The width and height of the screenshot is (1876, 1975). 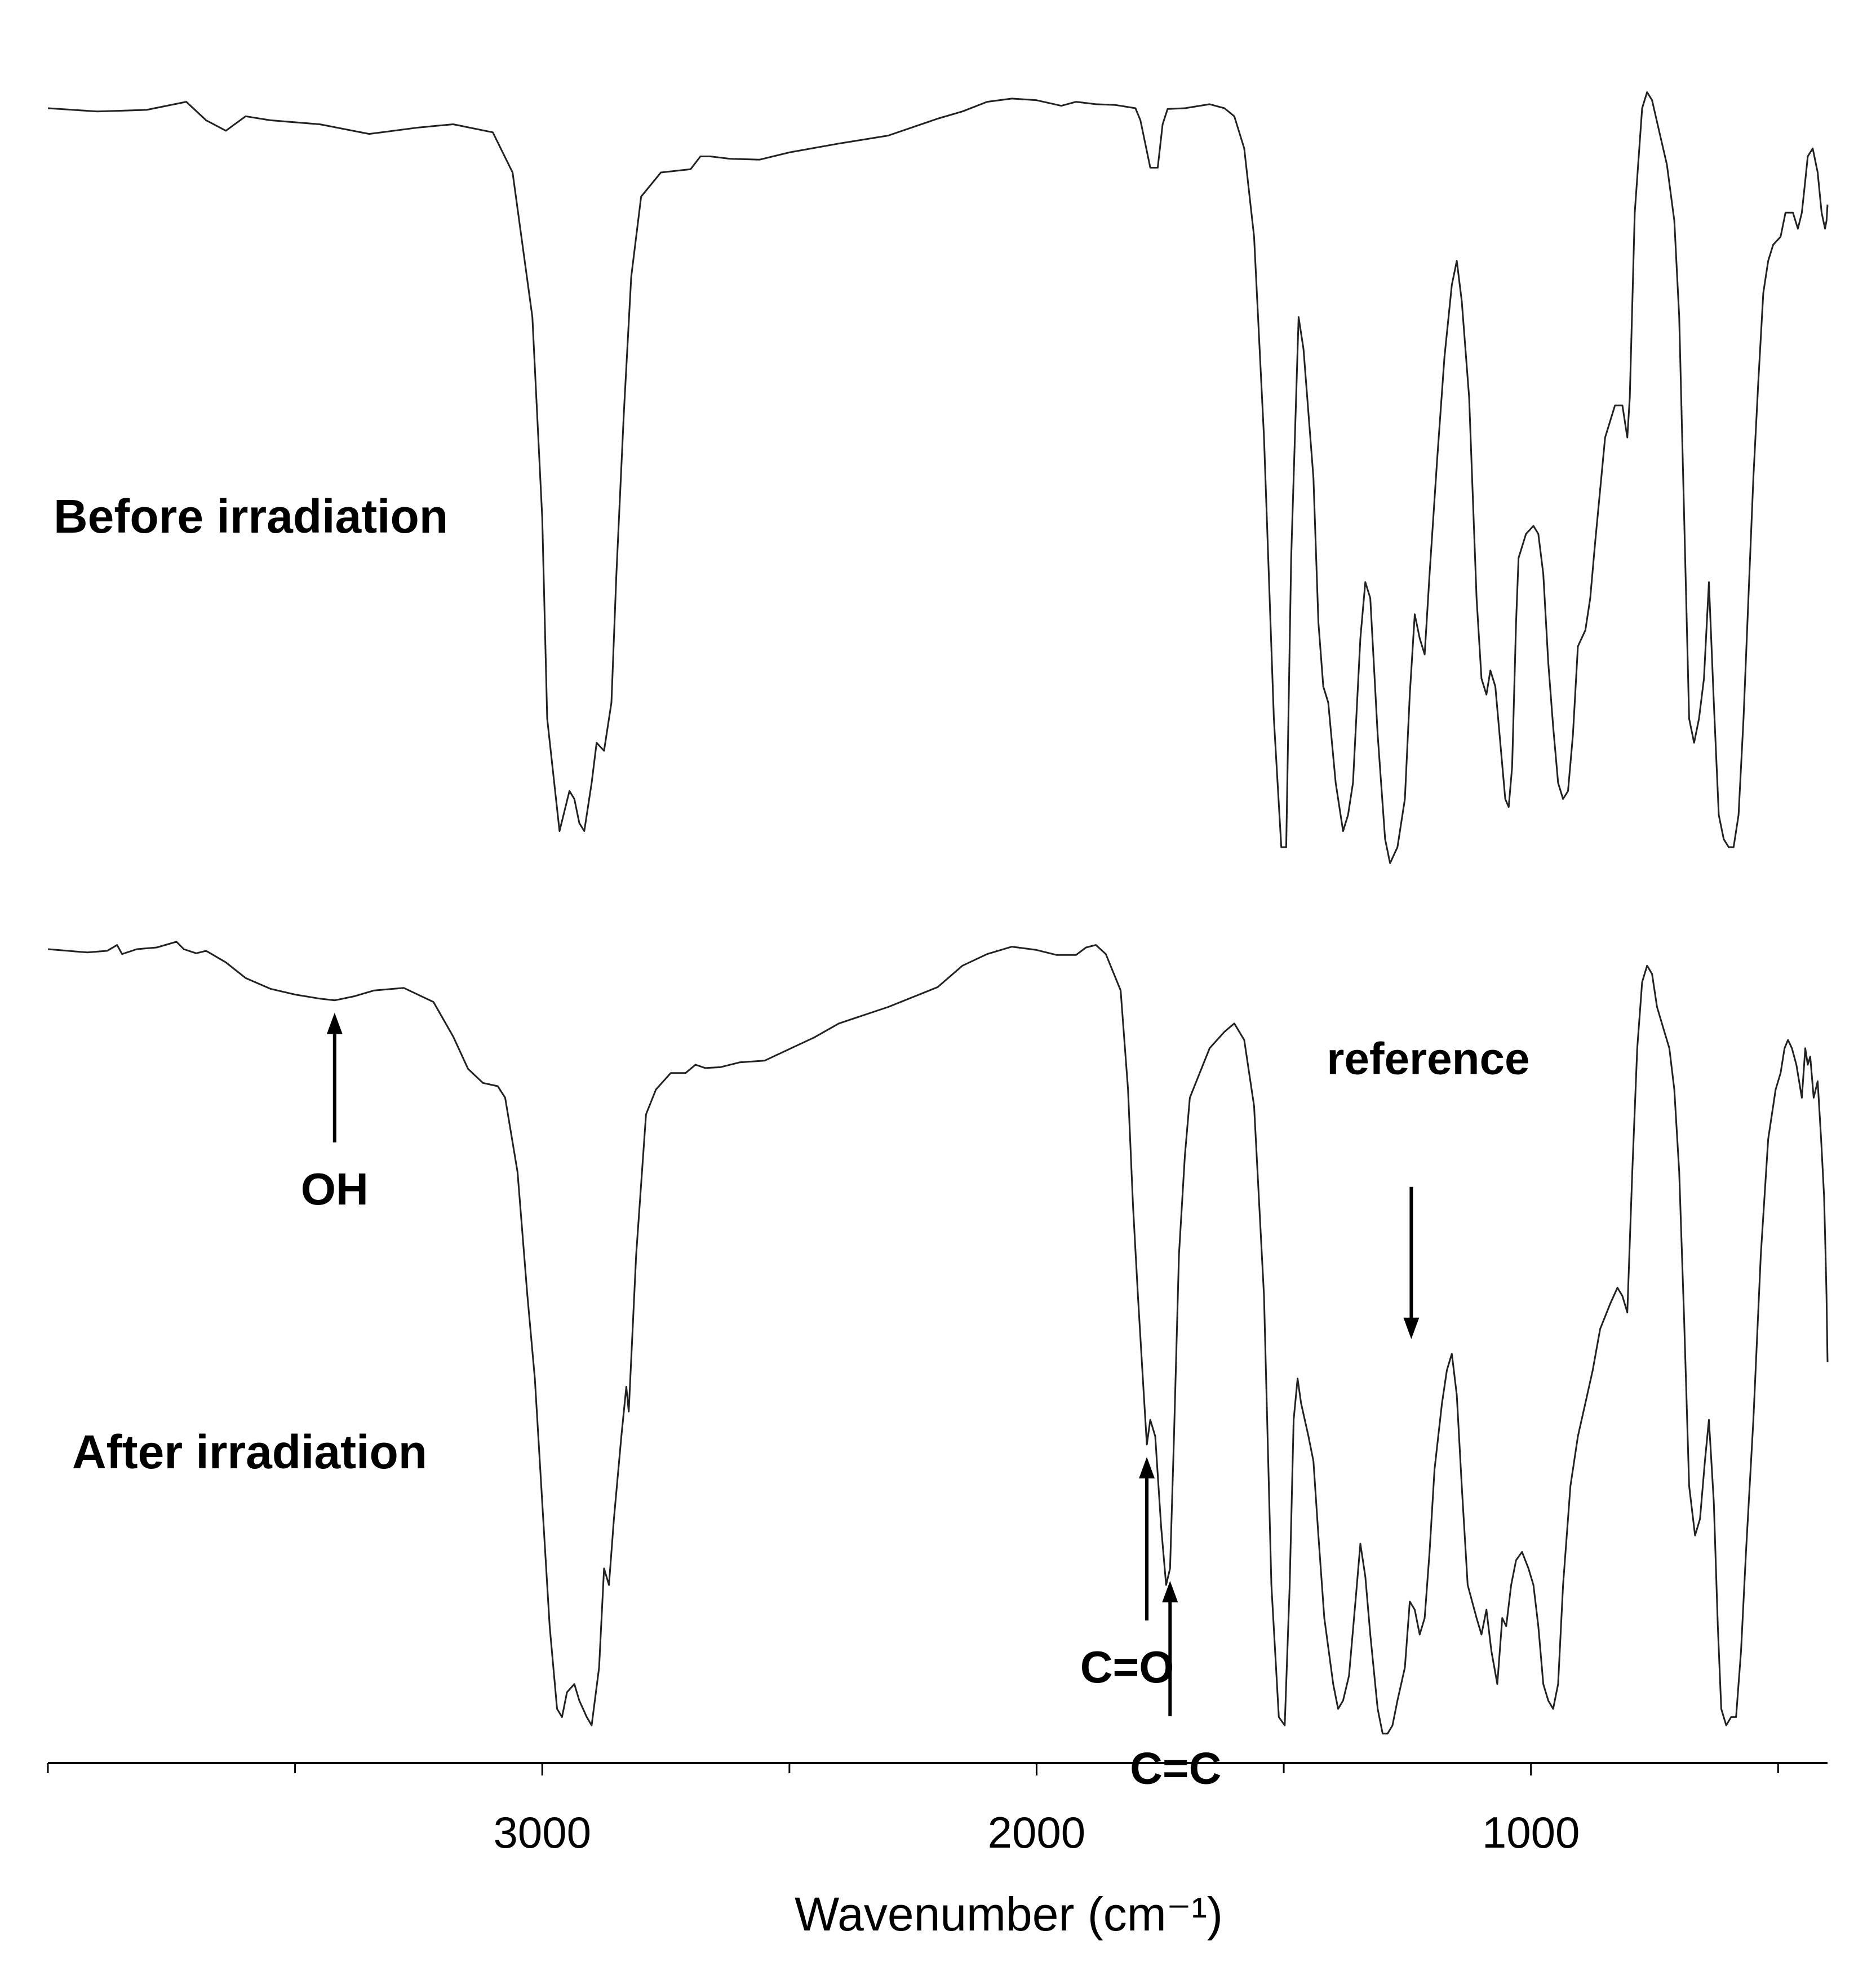 What do you see at coordinates (334, 1023) in the screenshot?
I see `oh-arrow-head` at bounding box center [334, 1023].